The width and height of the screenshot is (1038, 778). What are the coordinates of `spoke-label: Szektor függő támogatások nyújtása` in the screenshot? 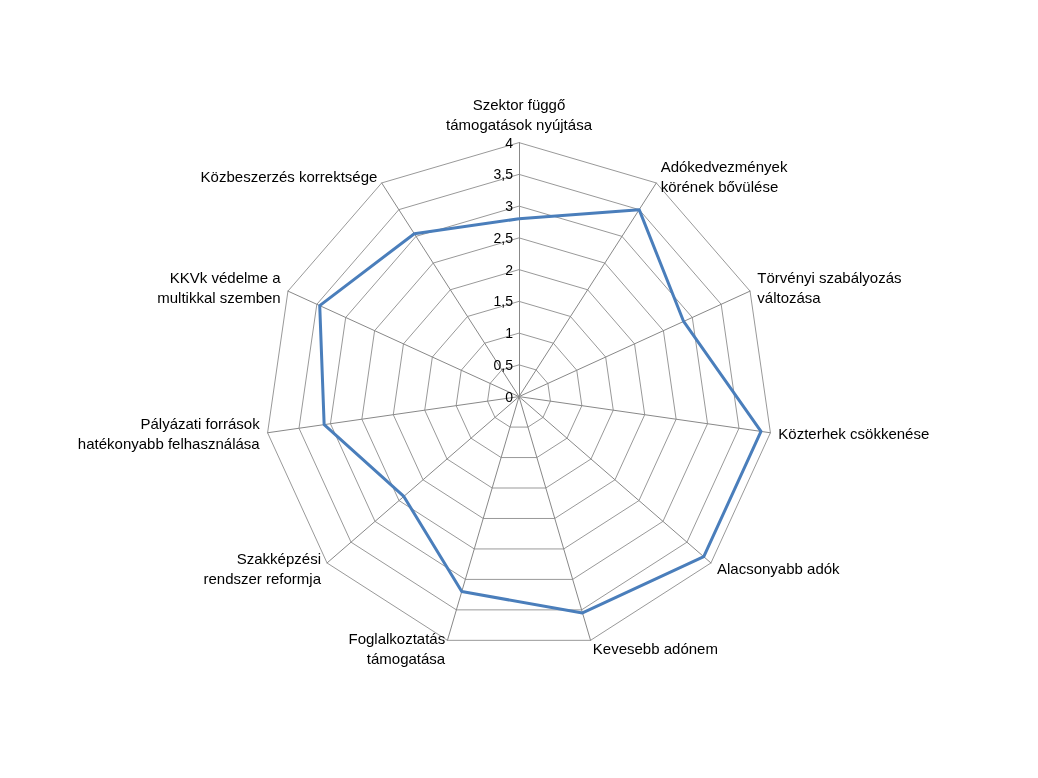 It's located at (519, 115).